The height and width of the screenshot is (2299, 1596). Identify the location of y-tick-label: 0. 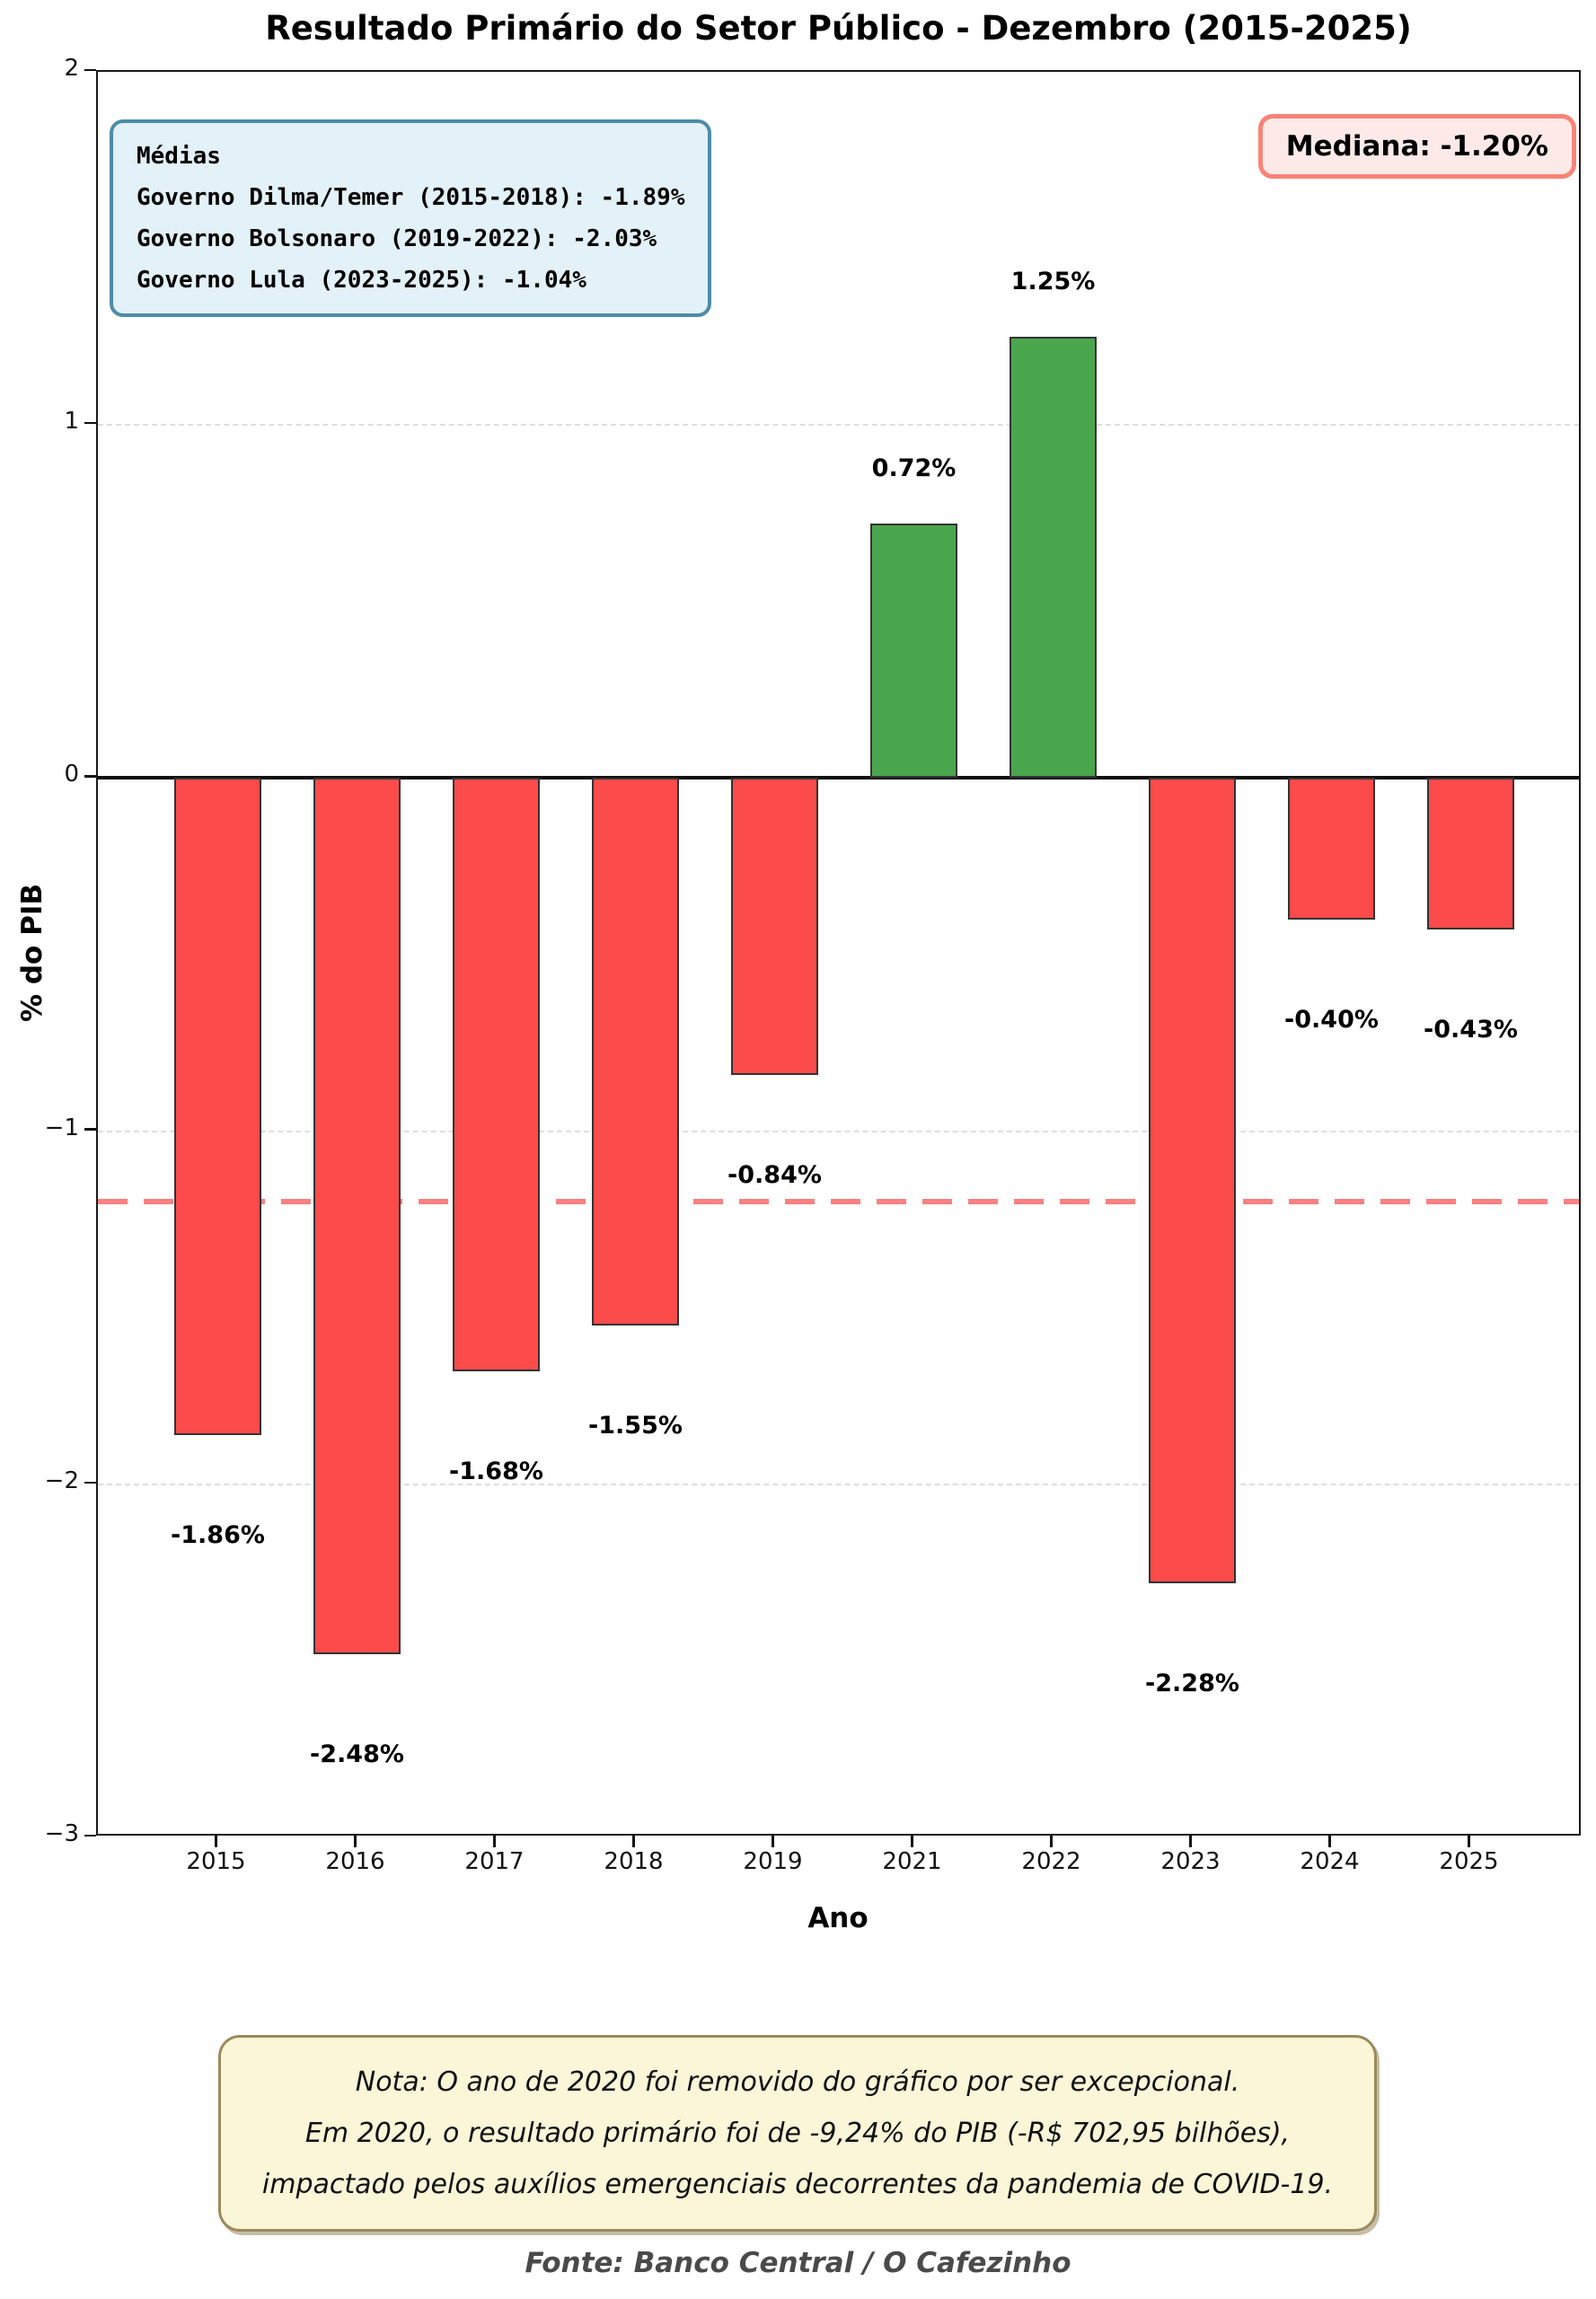
(71, 775).